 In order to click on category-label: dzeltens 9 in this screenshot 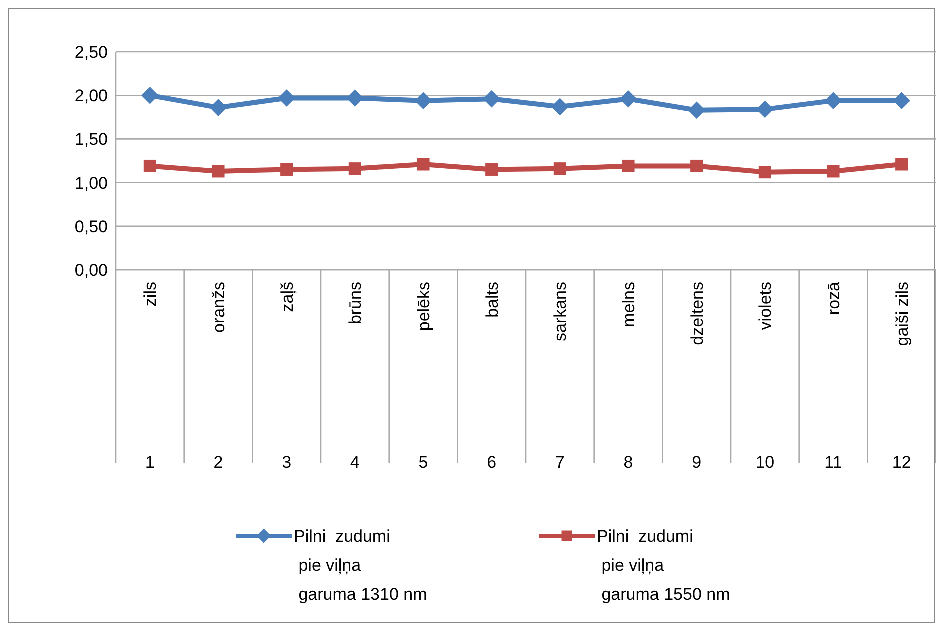, I will do `click(697, 377)`.